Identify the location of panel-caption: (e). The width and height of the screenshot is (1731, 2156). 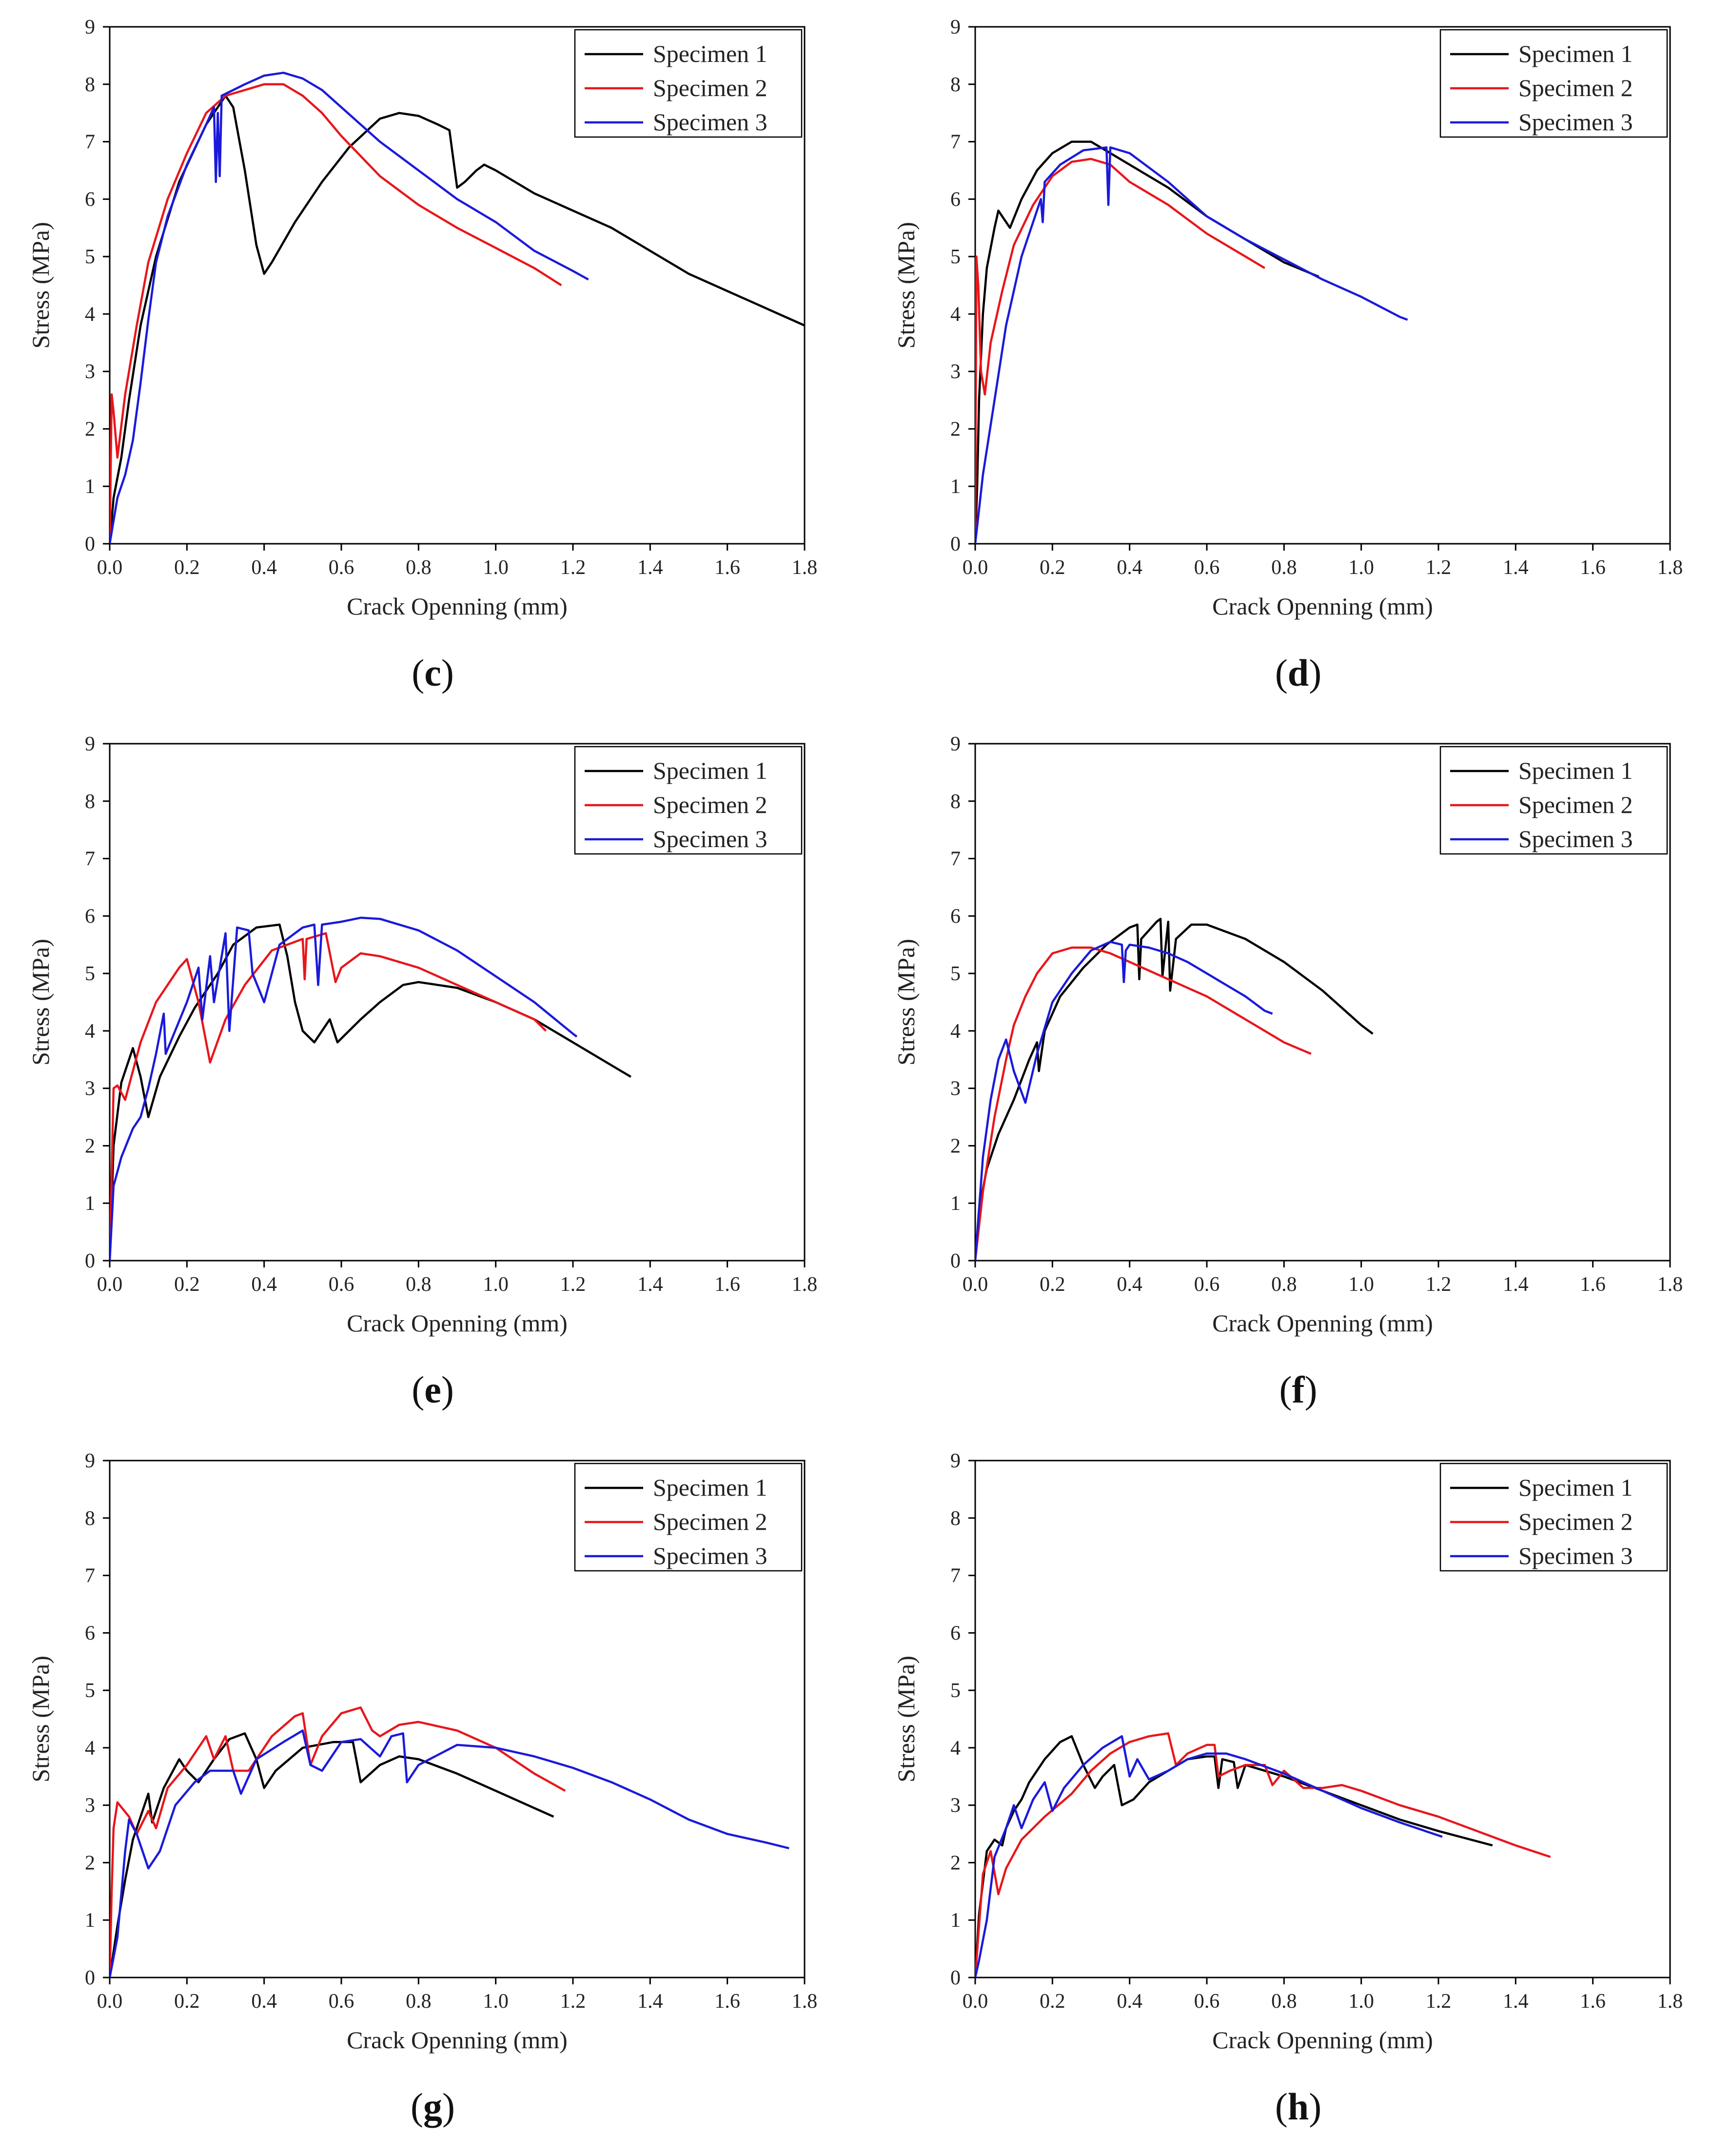
(433, 1389).